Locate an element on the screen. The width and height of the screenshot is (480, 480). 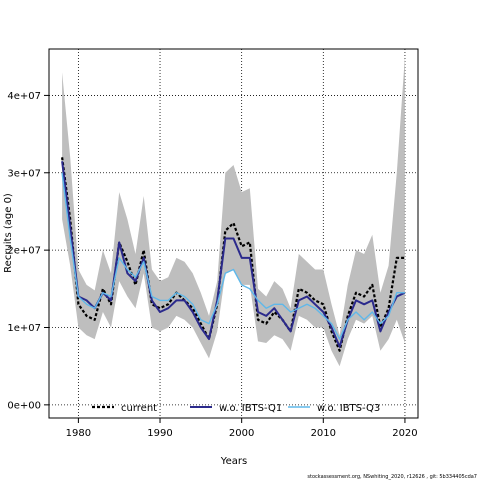
y-axis: 0e+00 1e+07 2e+07 3e+07 4e+07 is located at coordinates (28, 251).